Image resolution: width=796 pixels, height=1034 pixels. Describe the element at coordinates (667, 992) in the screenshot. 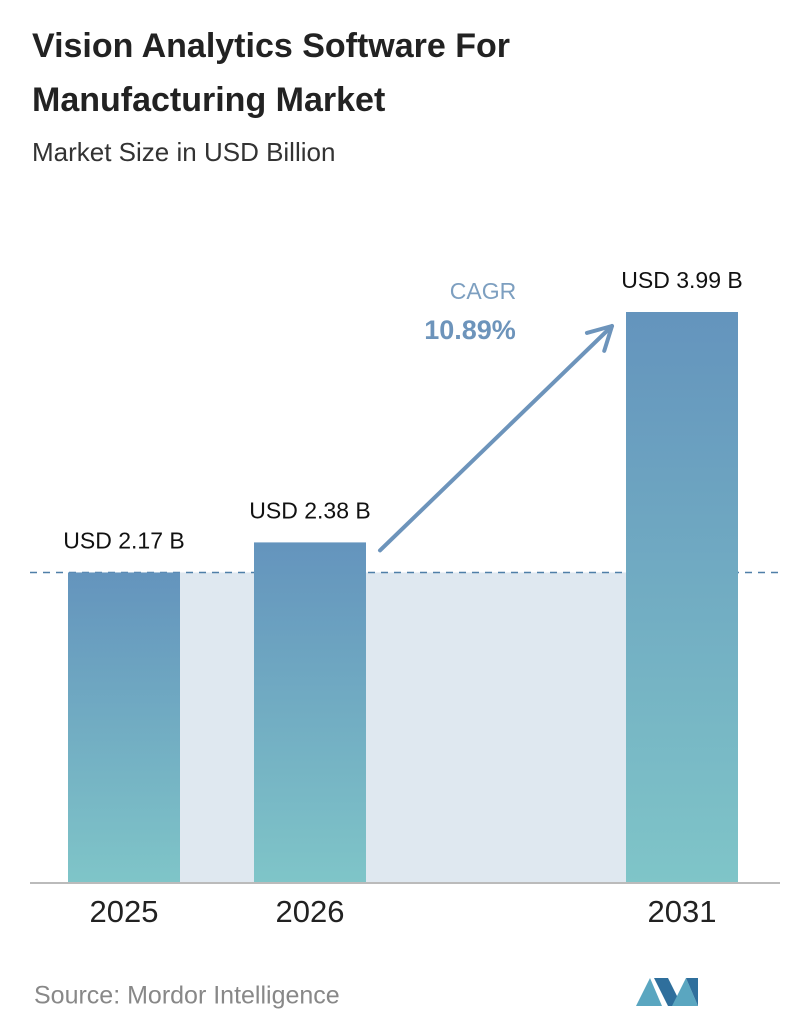

I see `logo` at that location.